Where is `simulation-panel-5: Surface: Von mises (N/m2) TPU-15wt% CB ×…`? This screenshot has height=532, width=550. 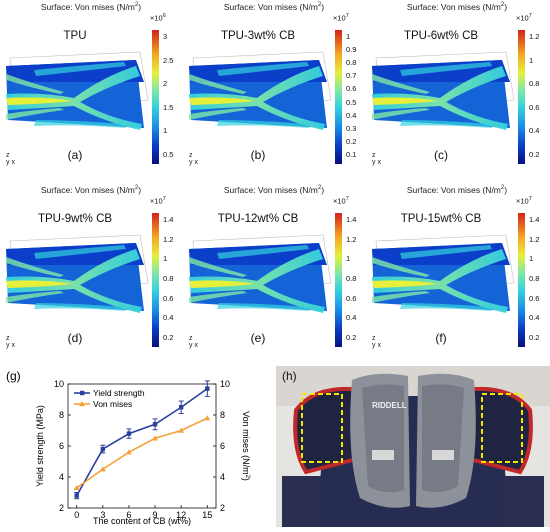
simulation-panel-5: Surface: Von mises (N/m2) TPU-15wt% CB ×… is located at coordinates (457, 271).